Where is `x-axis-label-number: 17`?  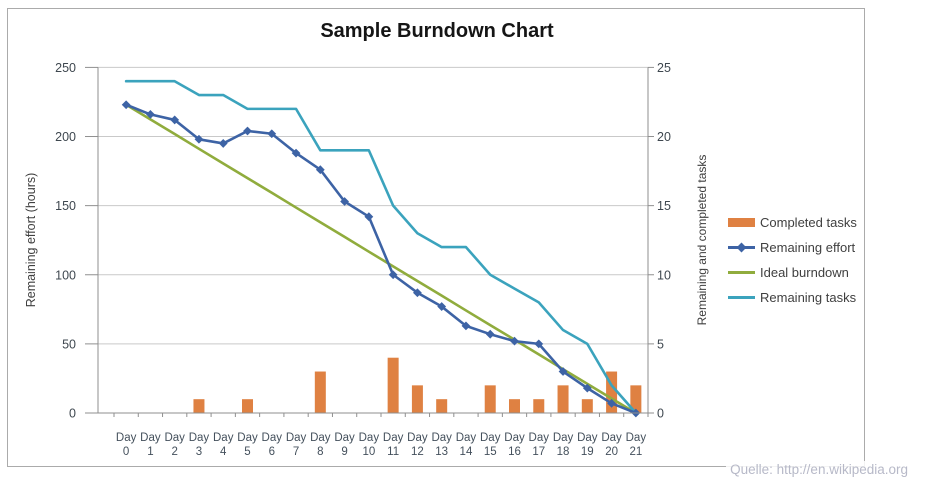
x-axis-label-number: 17 is located at coordinates (538, 452).